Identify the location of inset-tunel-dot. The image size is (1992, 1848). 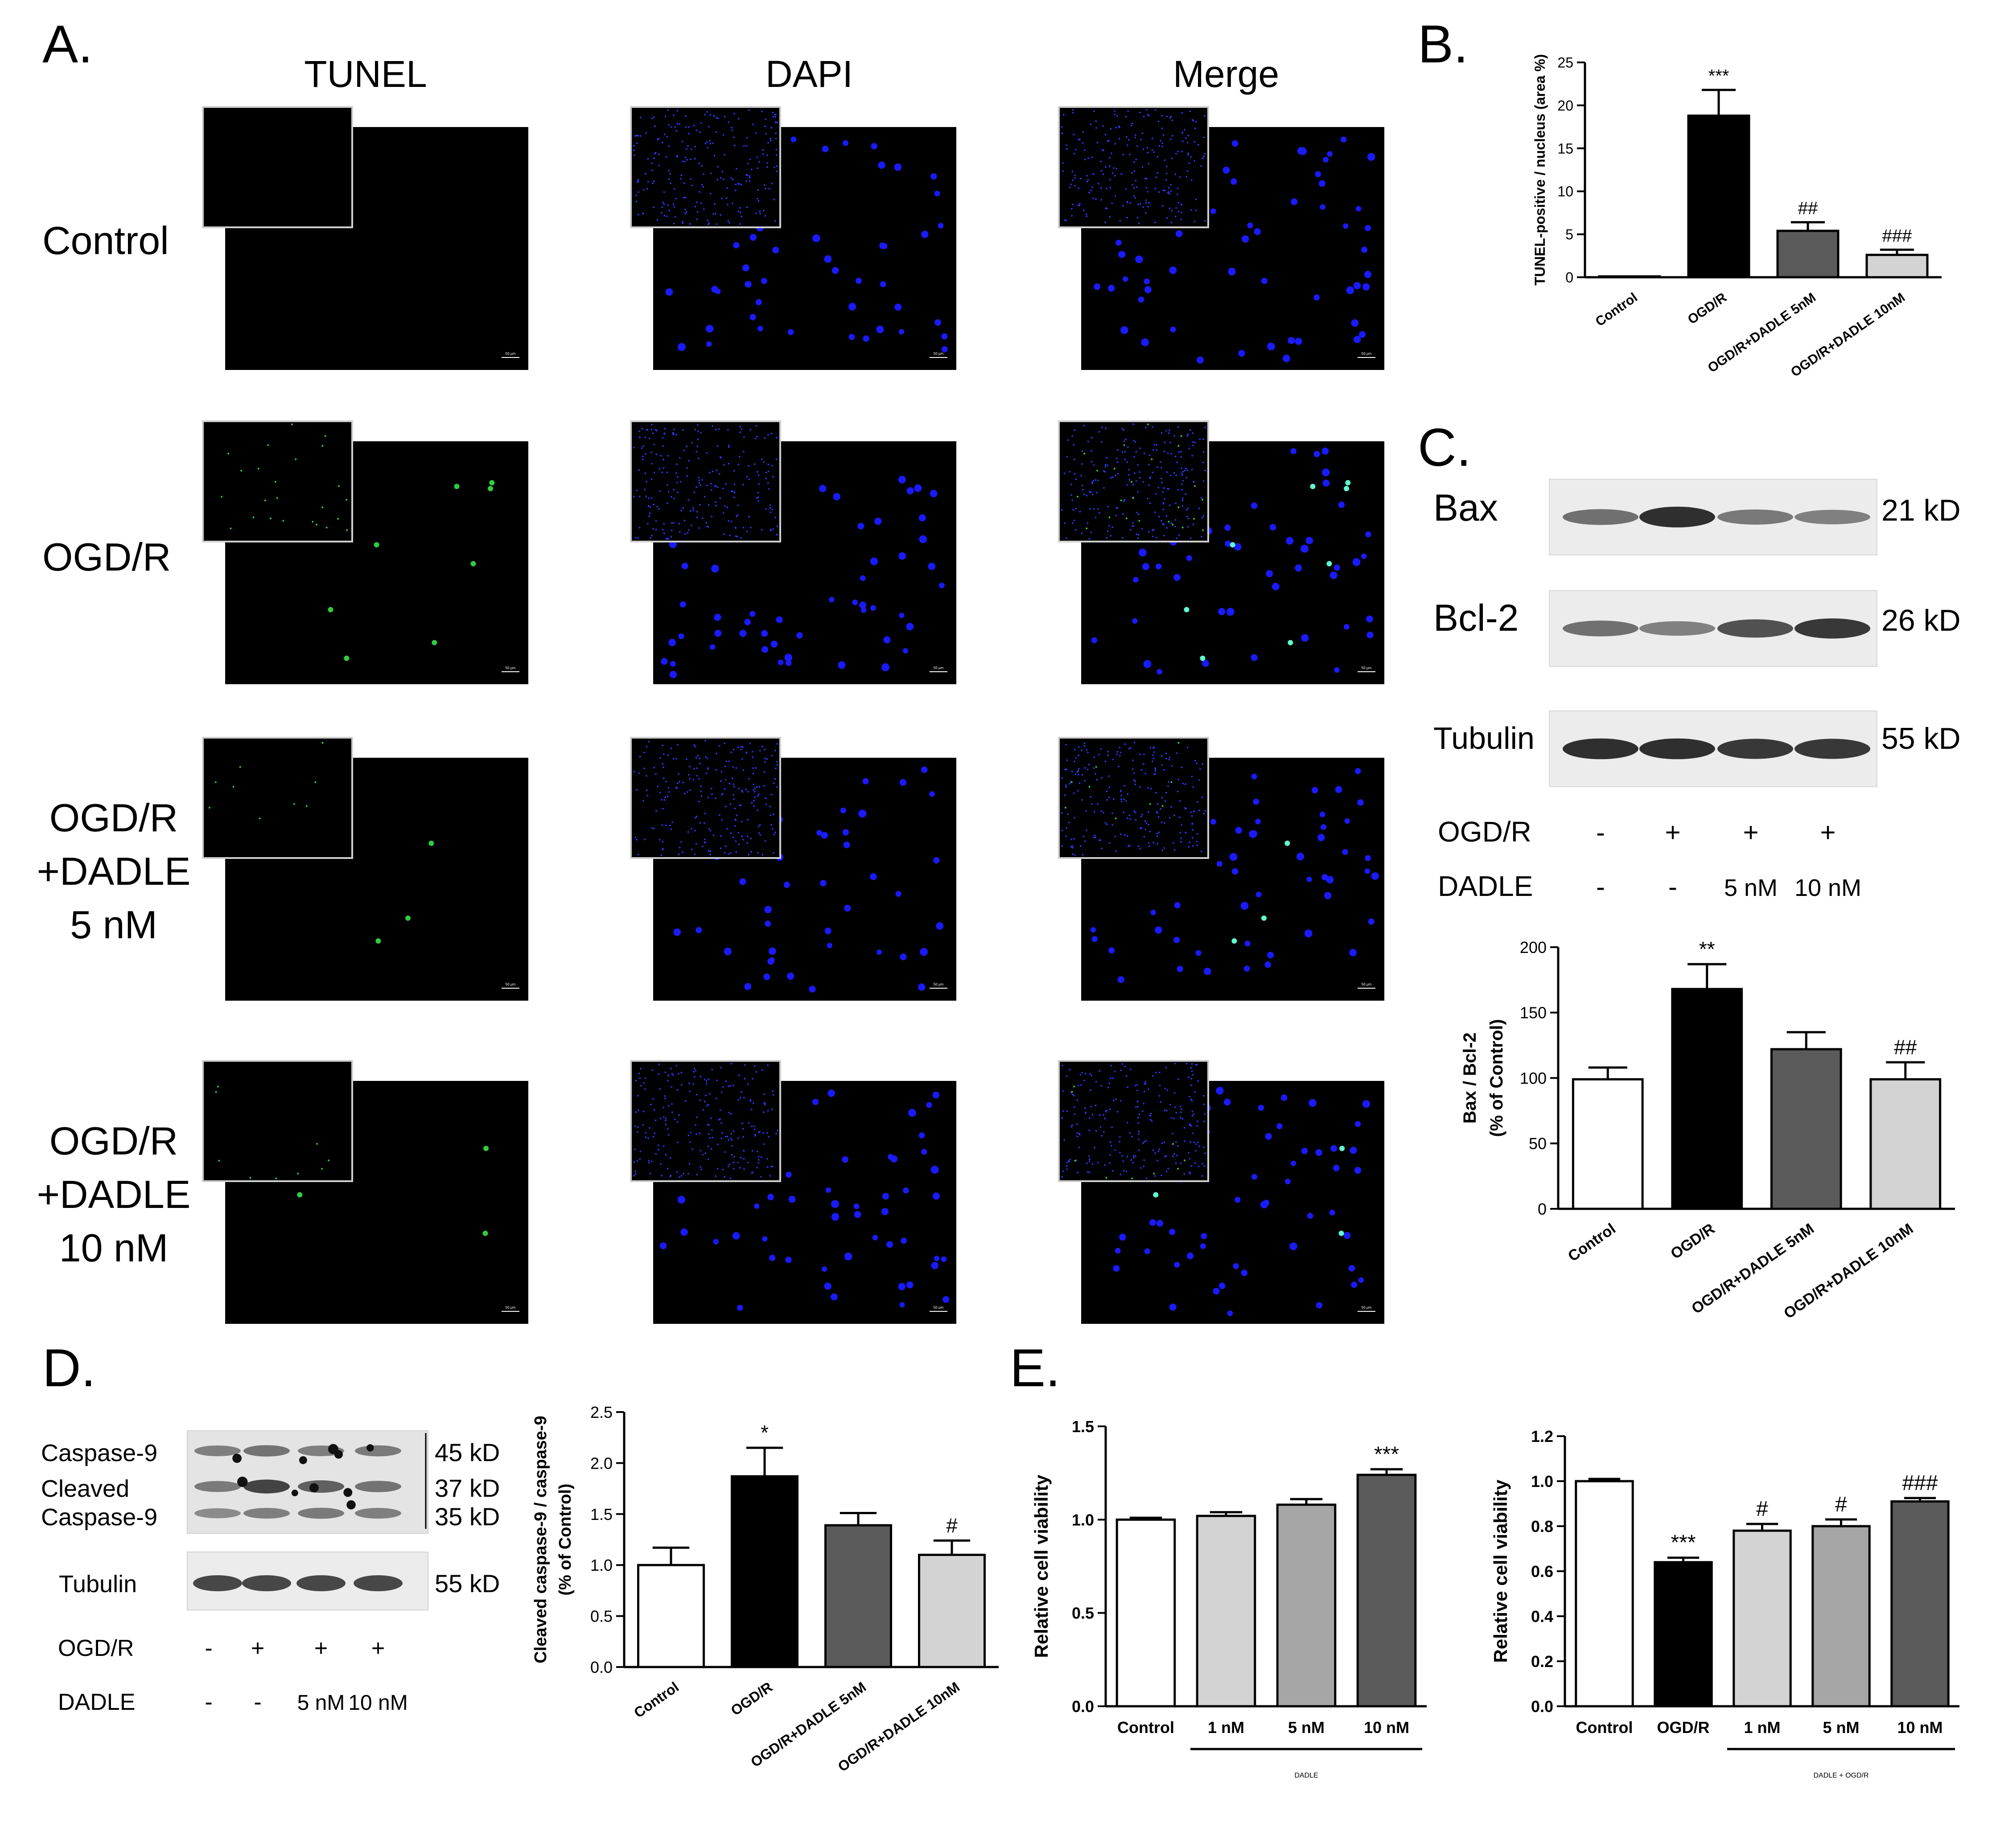
(1097, 470).